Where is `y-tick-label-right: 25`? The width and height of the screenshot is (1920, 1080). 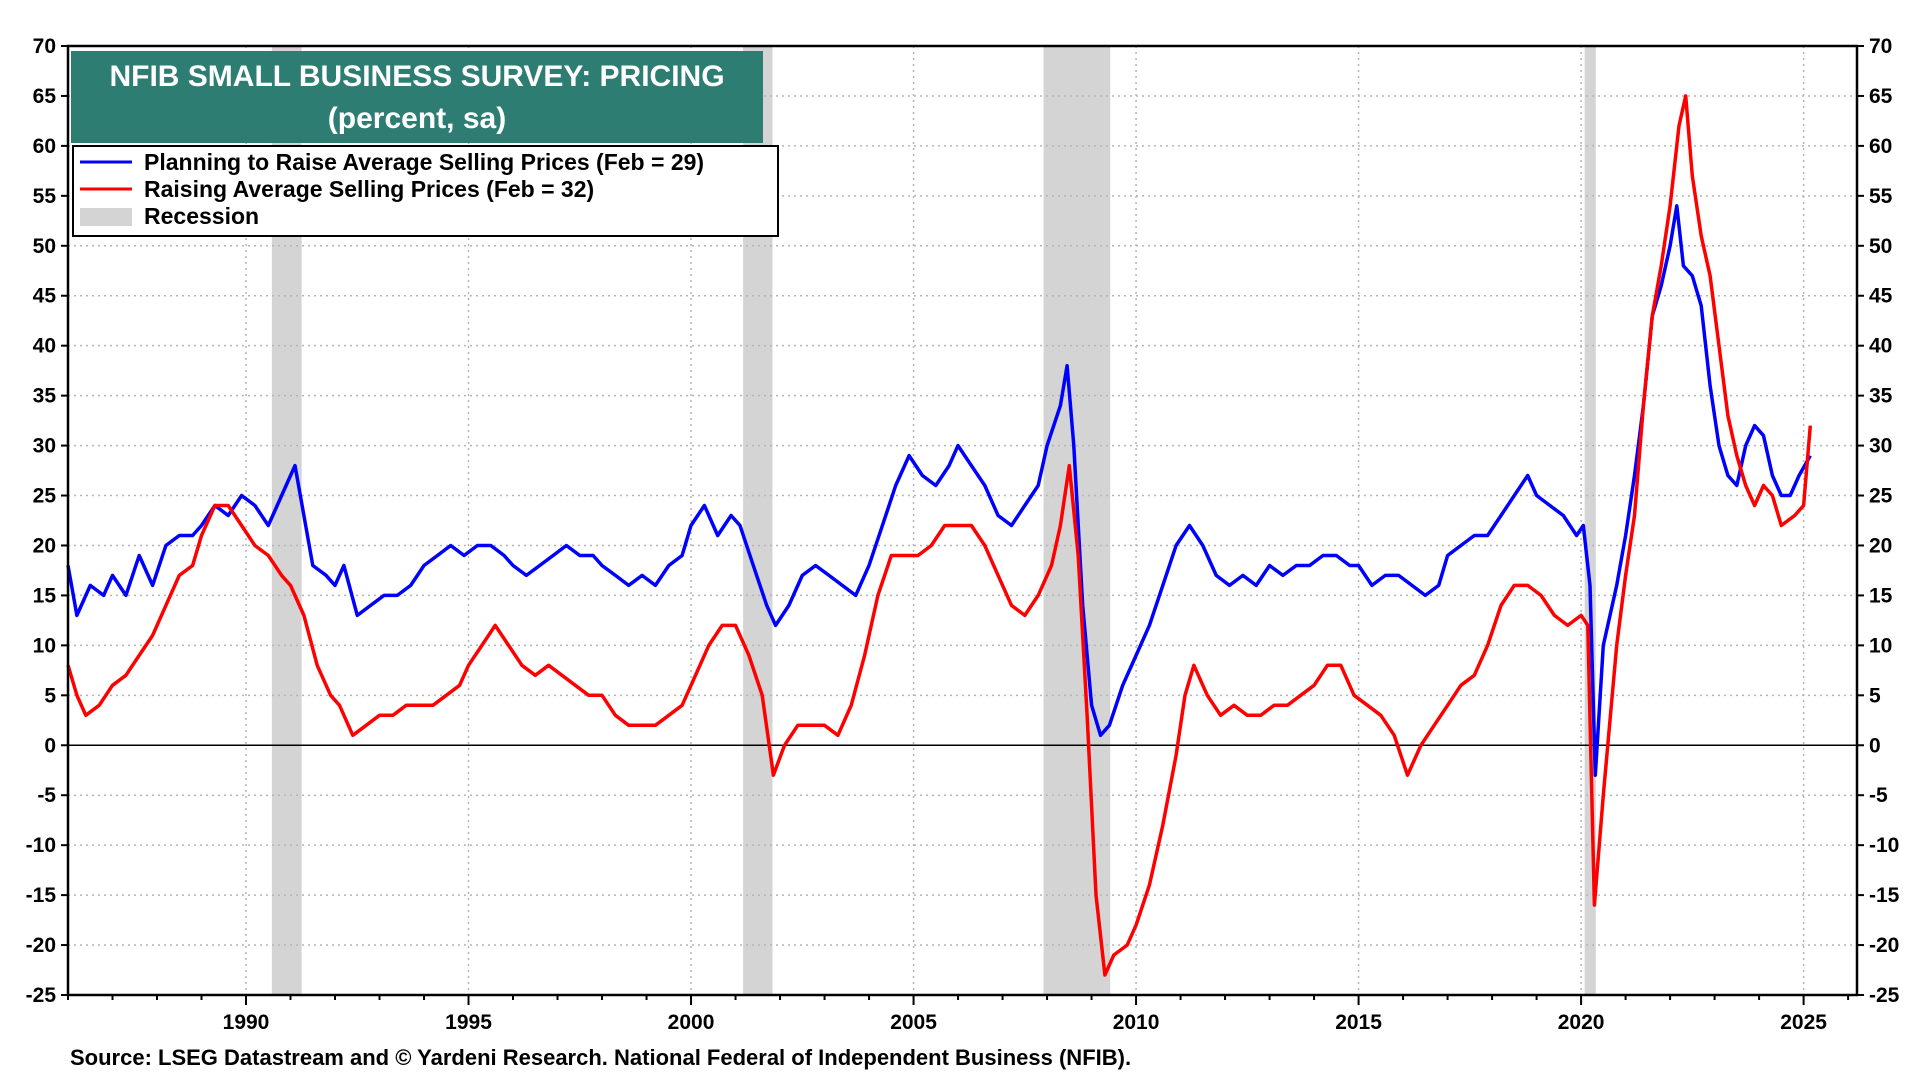 y-tick-label-right: 25 is located at coordinates (1881, 496).